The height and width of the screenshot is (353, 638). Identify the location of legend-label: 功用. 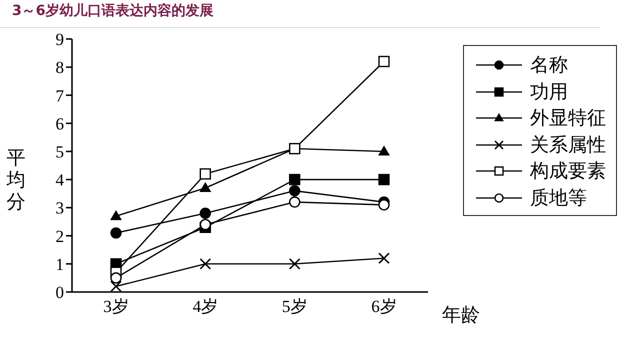
(549, 92).